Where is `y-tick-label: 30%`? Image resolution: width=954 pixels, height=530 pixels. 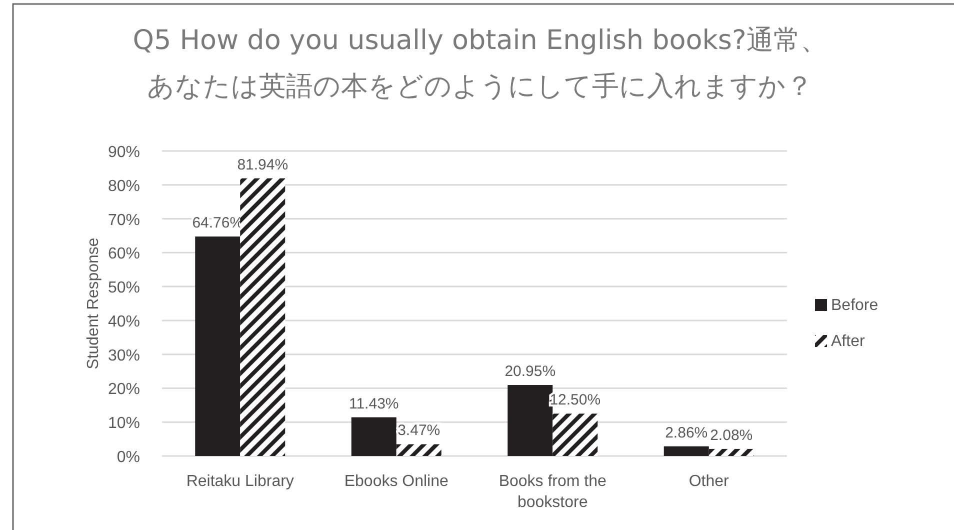
y-tick-label: 30% is located at coordinates (124, 355).